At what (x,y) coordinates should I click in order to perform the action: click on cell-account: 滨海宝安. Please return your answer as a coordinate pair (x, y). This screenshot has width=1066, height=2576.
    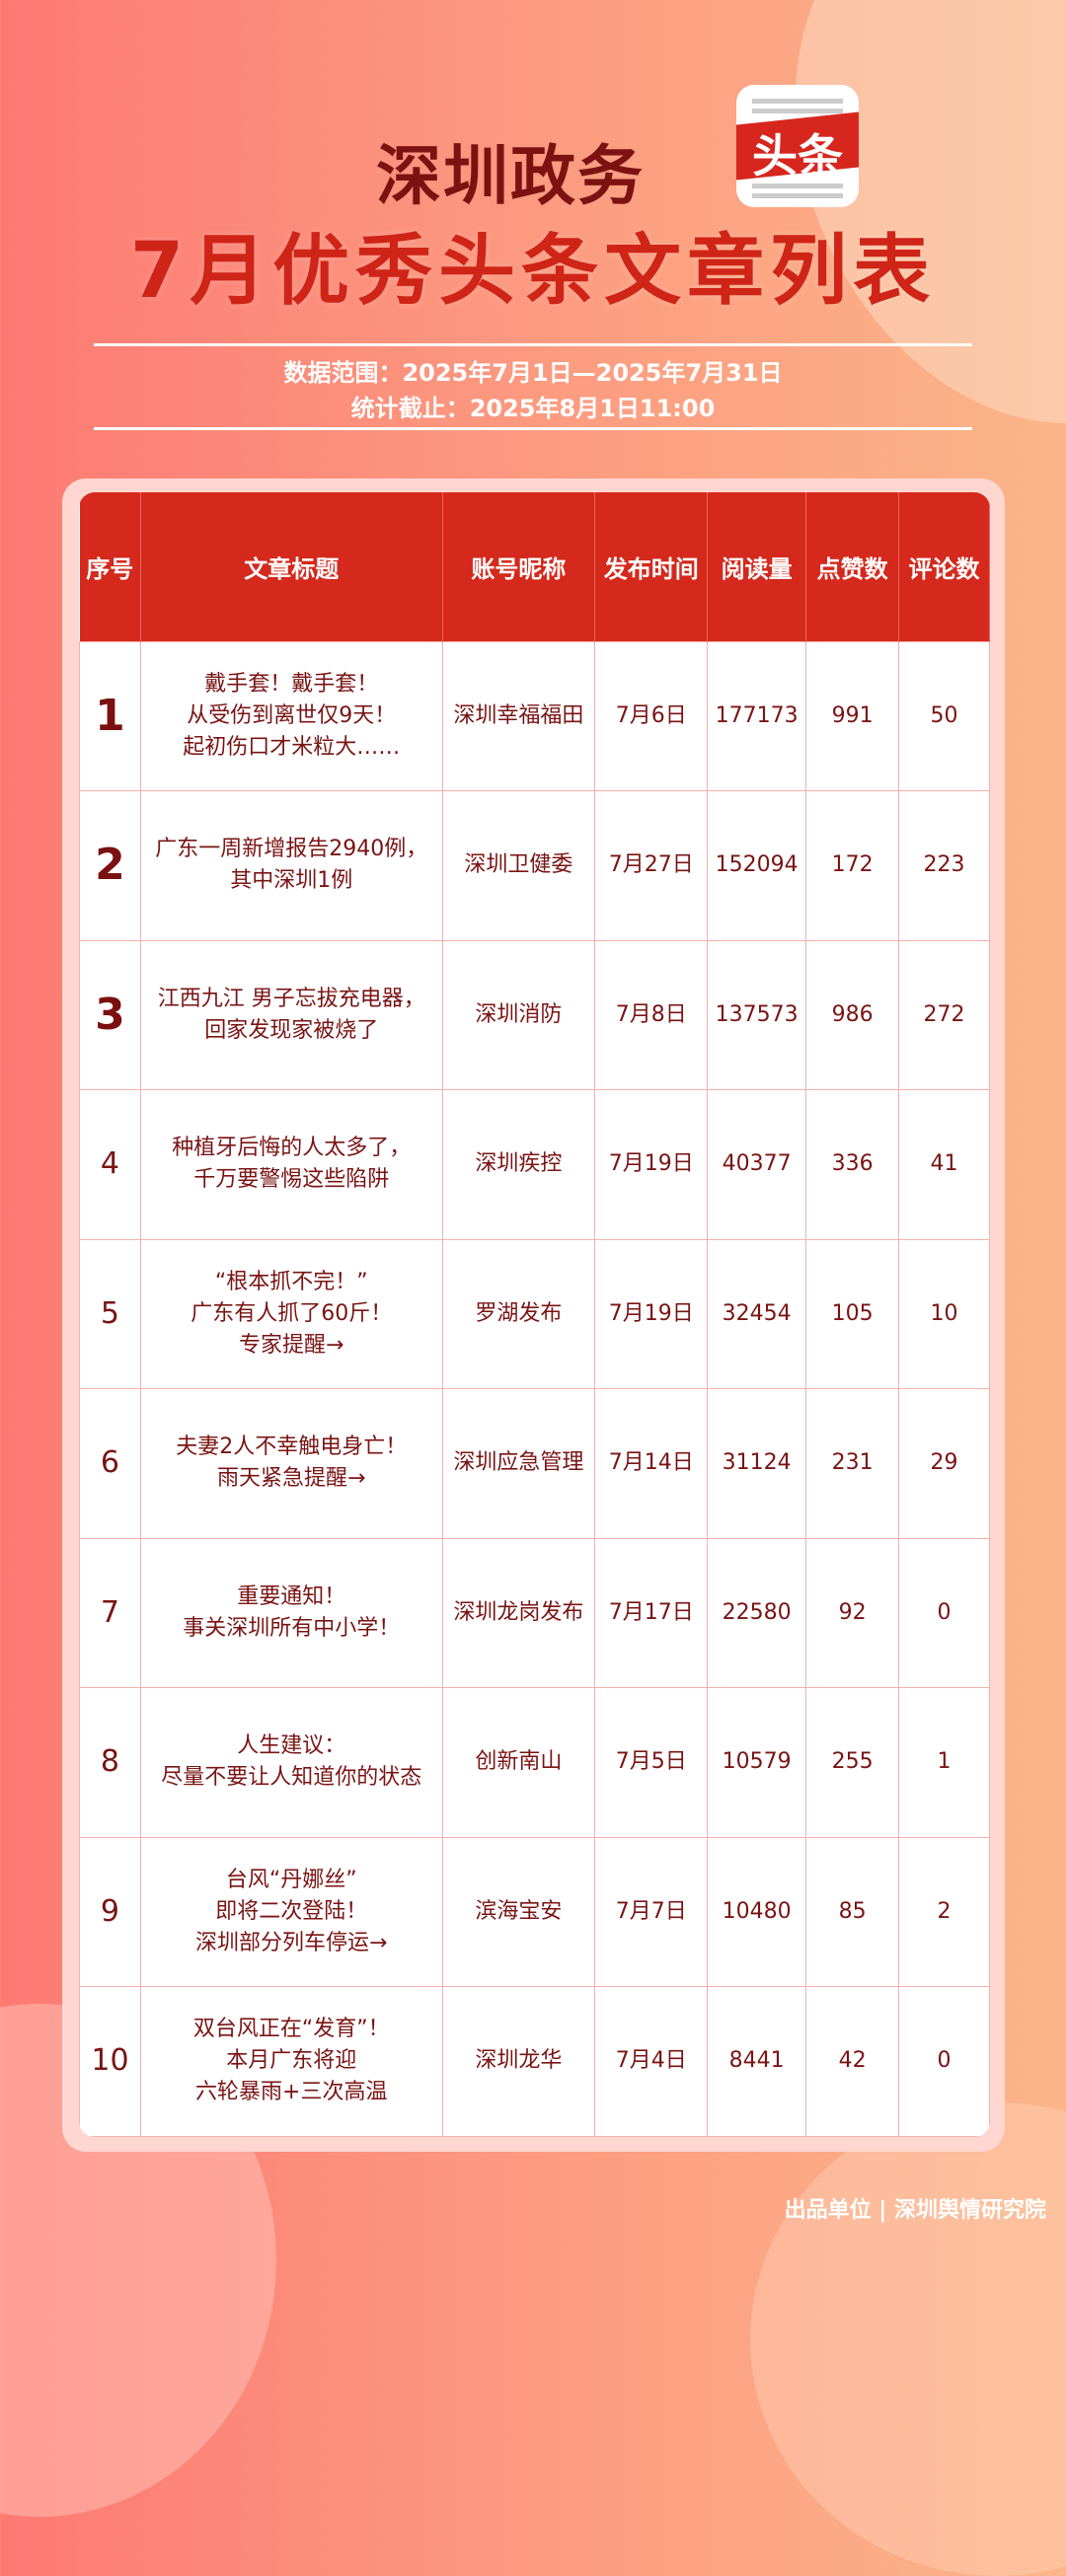
    Looking at the image, I should click on (518, 1911).